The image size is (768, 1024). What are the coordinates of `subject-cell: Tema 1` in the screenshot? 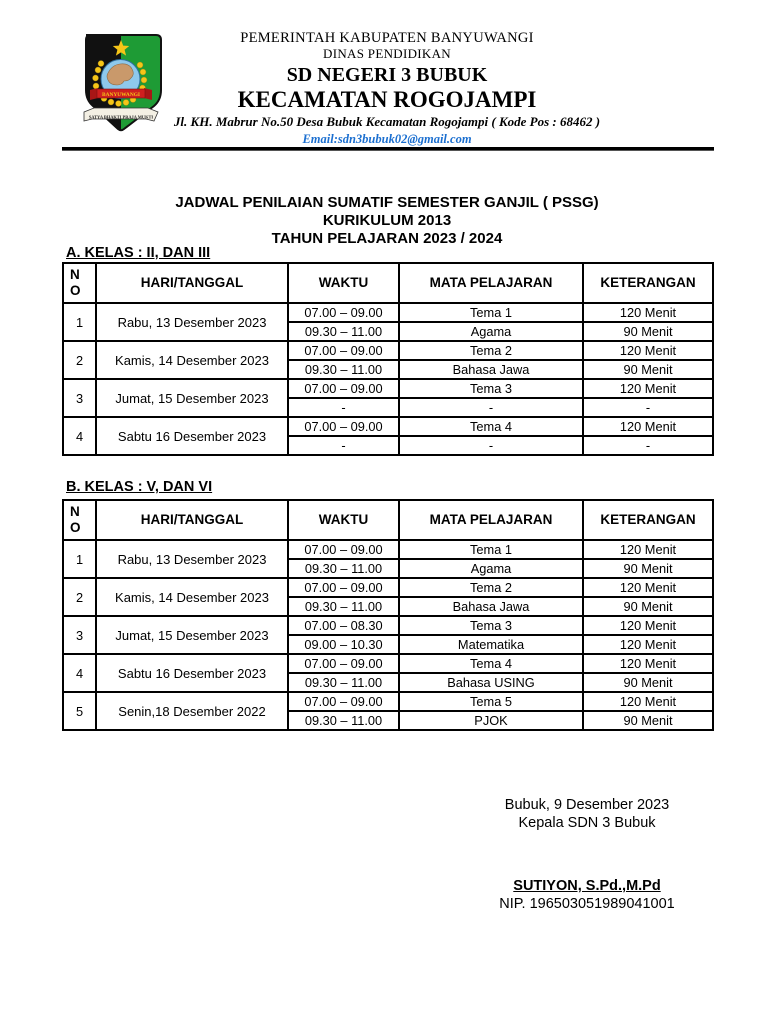 It's located at (491, 312).